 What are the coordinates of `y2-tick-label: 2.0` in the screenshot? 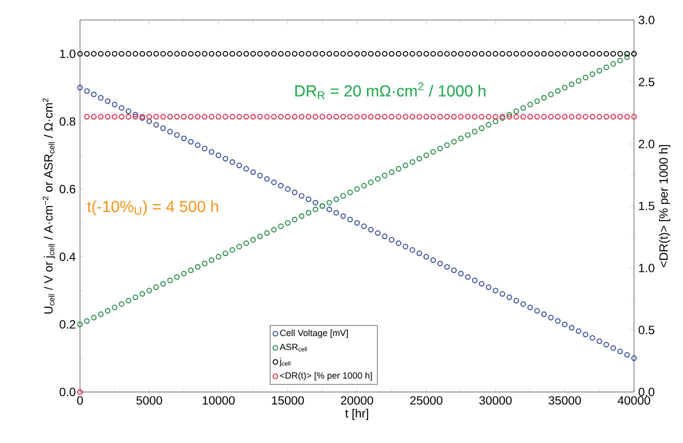 It's located at (646, 144).